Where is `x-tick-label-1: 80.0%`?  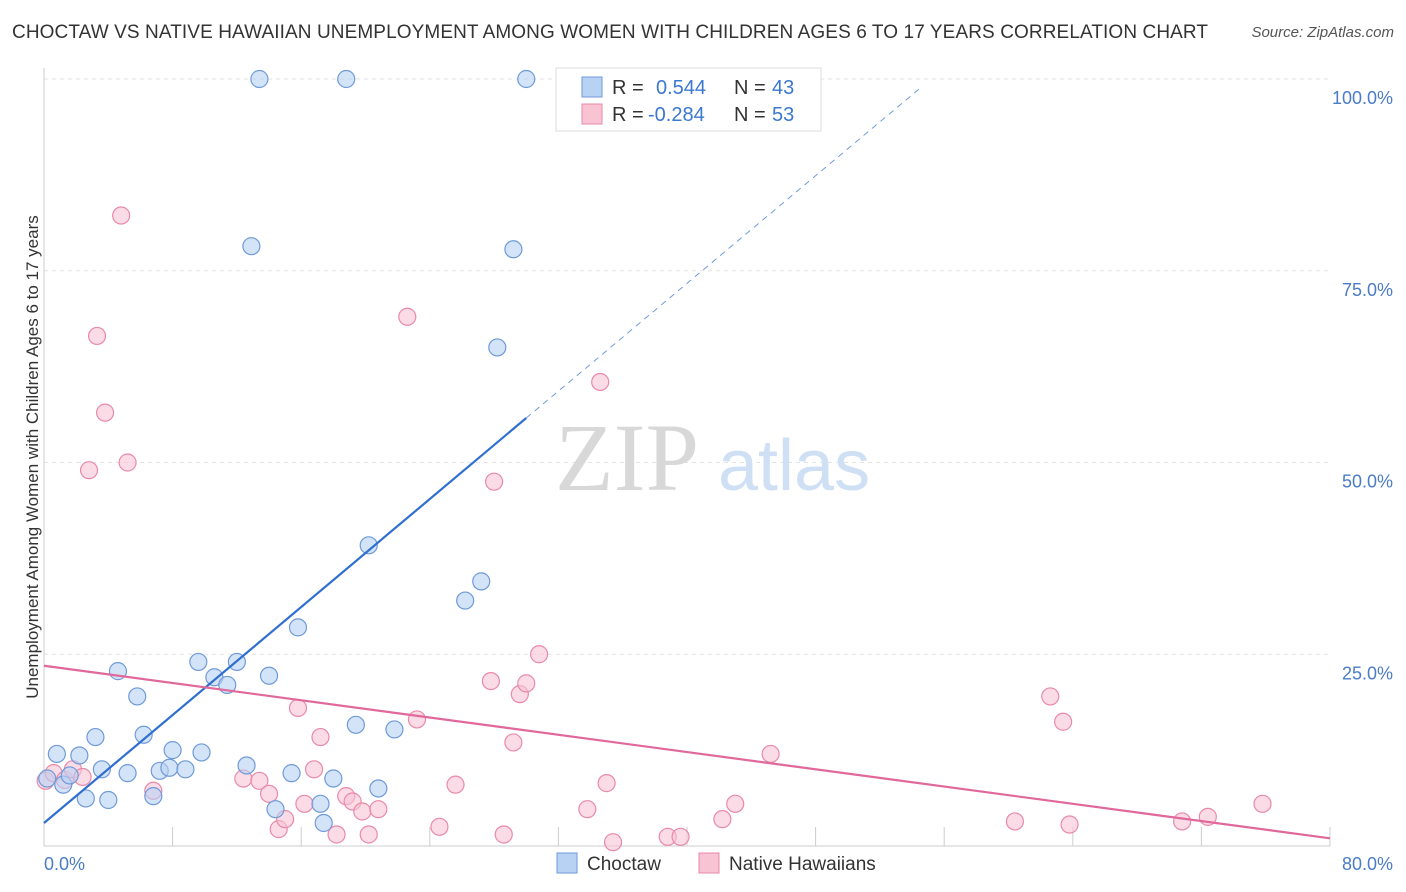 x-tick-label-1: 80.0% is located at coordinates (1367, 864).